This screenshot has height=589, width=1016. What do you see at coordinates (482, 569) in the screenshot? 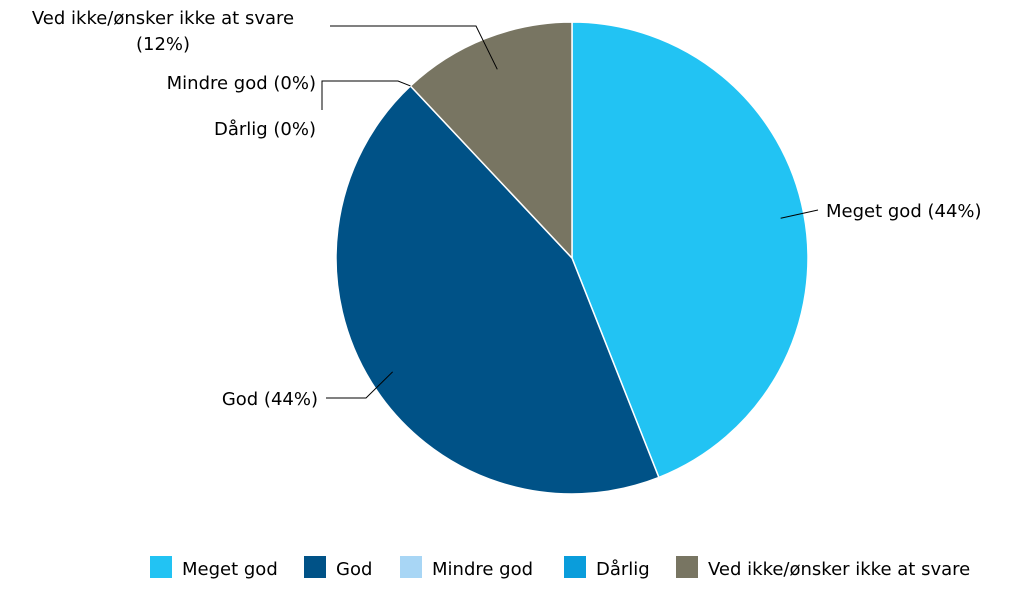
I see `legend-label-mindre-god: Mindre god` at bounding box center [482, 569].